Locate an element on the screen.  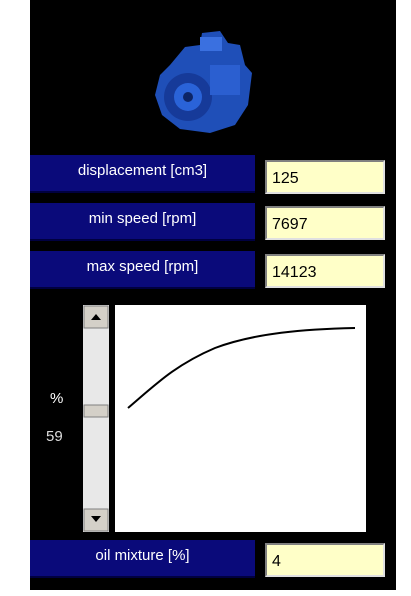
unit-label: % is located at coordinates (57, 398).